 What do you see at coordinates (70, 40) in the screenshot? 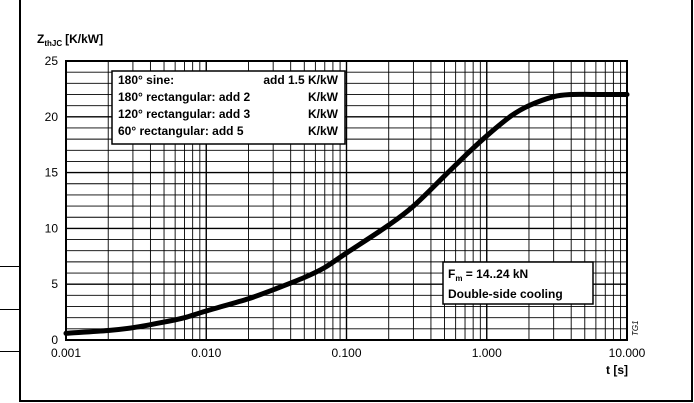
I see `y-axis-label: ZthJC [K/kW]` at bounding box center [70, 40].